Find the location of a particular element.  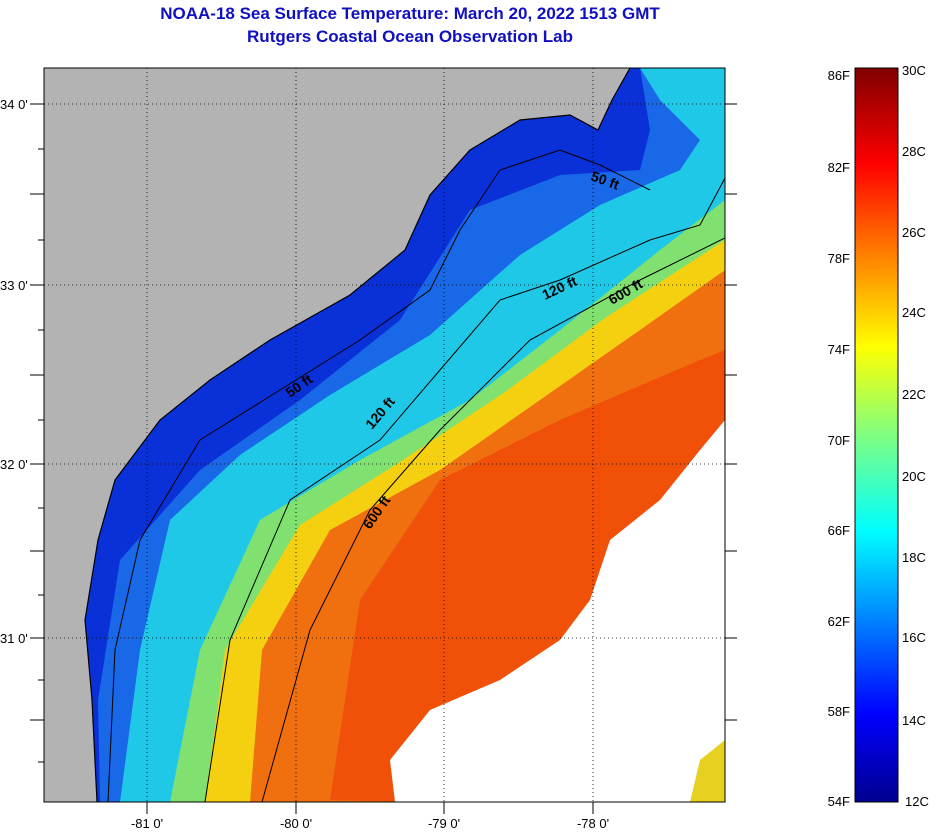

cloud-fringe is located at coordinates (707, 771).